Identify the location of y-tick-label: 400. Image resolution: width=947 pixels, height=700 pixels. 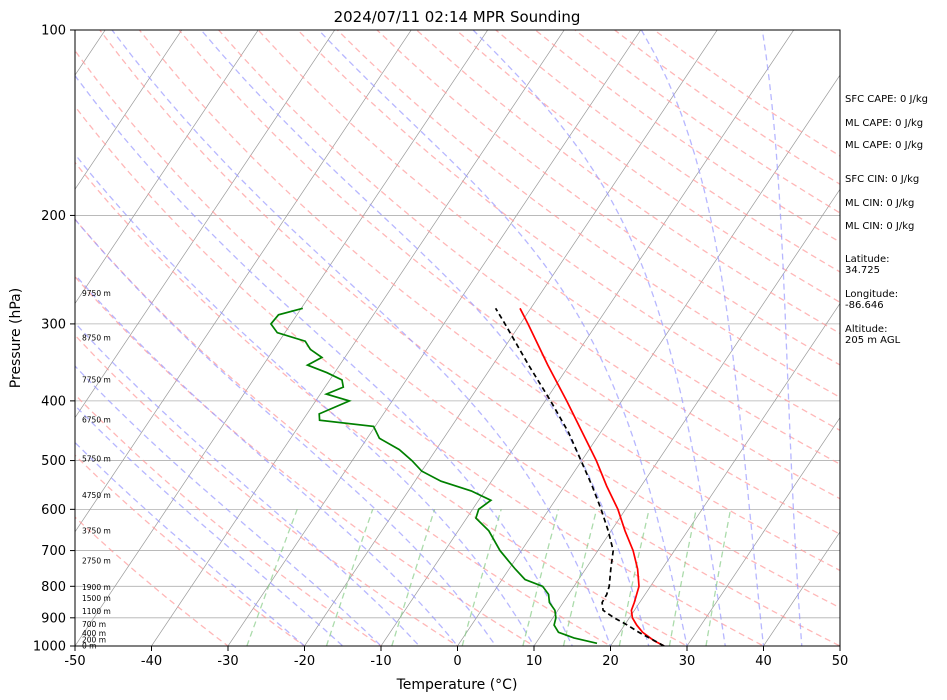
(53, 401).